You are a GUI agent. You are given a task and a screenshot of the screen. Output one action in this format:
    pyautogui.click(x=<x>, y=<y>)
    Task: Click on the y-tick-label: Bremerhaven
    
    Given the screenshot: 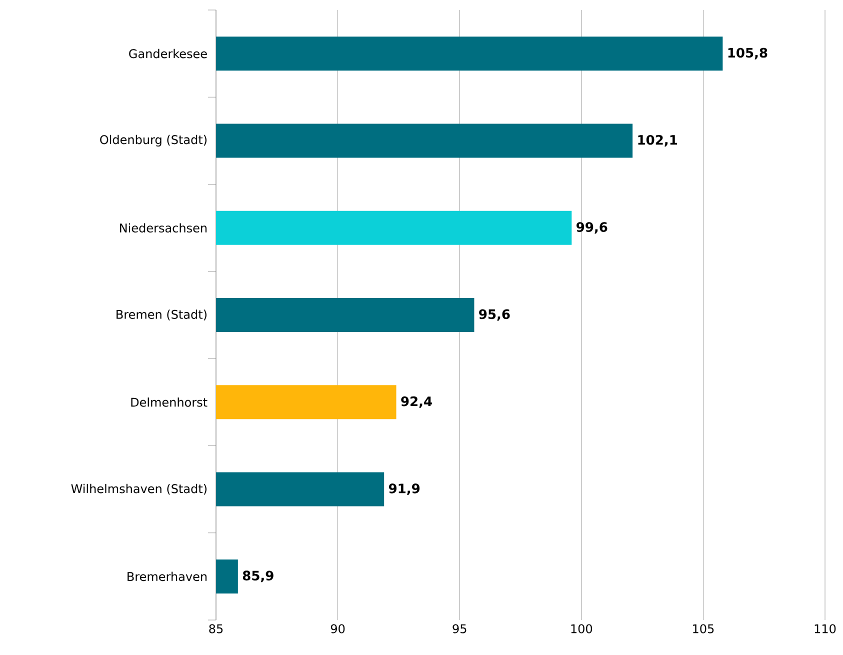 What is the action you would take?
    pyautogui.click(x=167, y=577)
    